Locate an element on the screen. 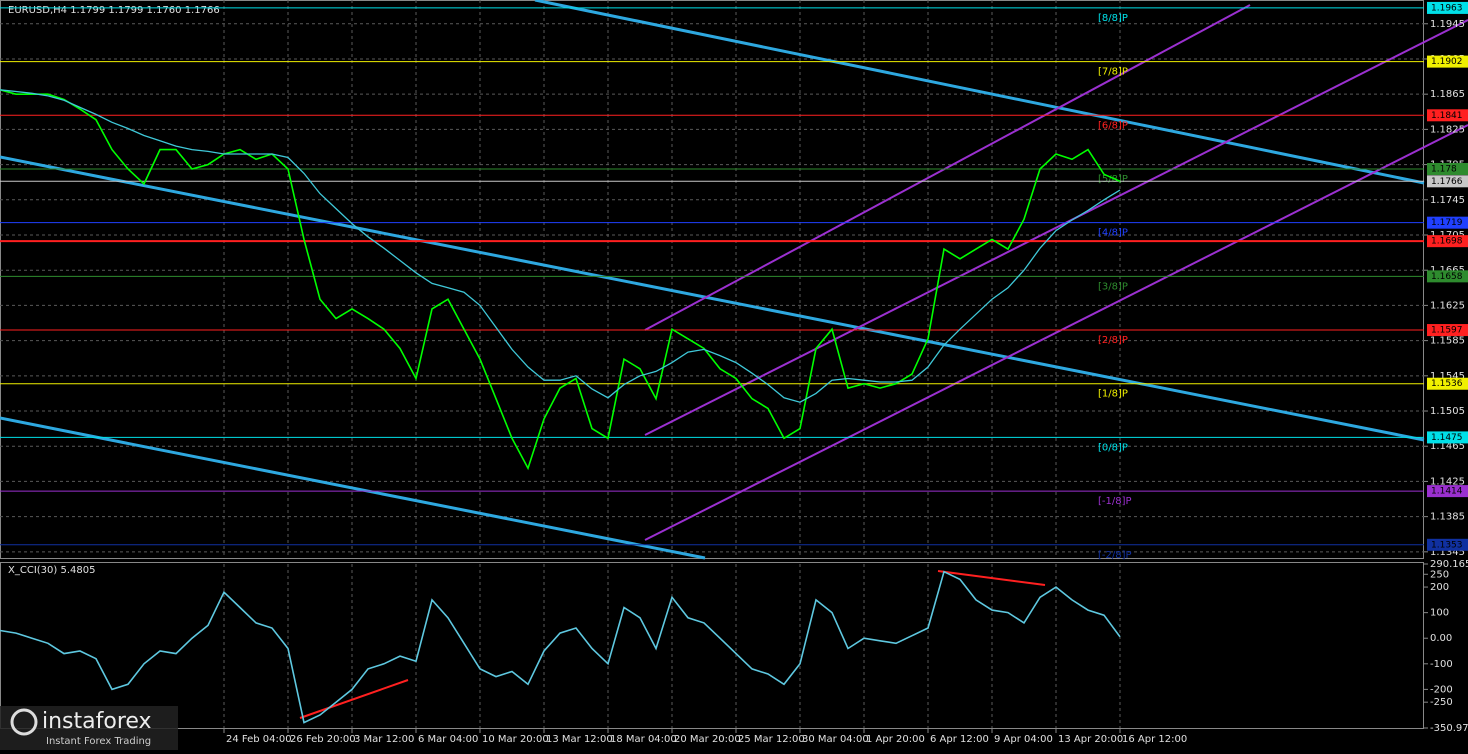 The image size is (1468, 754). y-tick-label: -100 is located at coordinates (1441, 664).